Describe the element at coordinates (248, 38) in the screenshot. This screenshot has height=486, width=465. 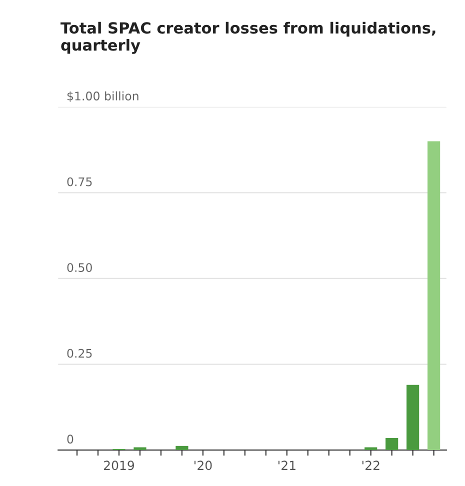
I see `chart-title: Total SPAC creator losses from liquidations, quarterly` at that location.